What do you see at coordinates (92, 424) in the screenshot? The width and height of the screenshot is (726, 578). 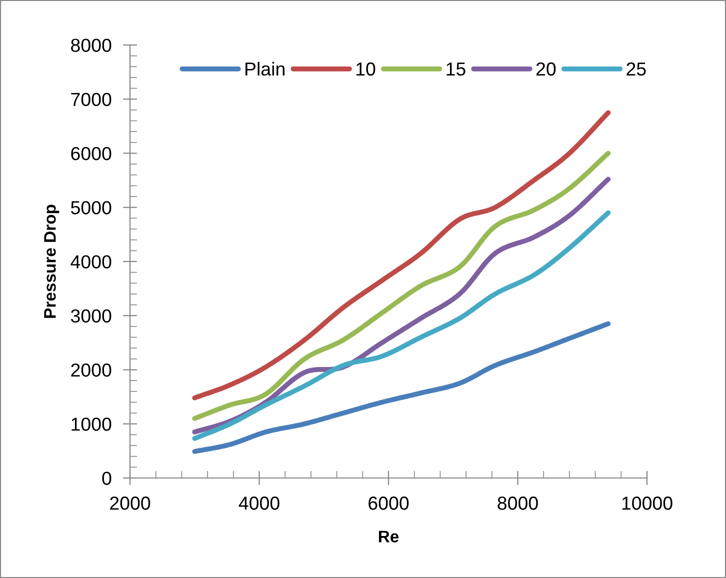 I see `y-tick-label: 1000` at bounding box center [92, 424].